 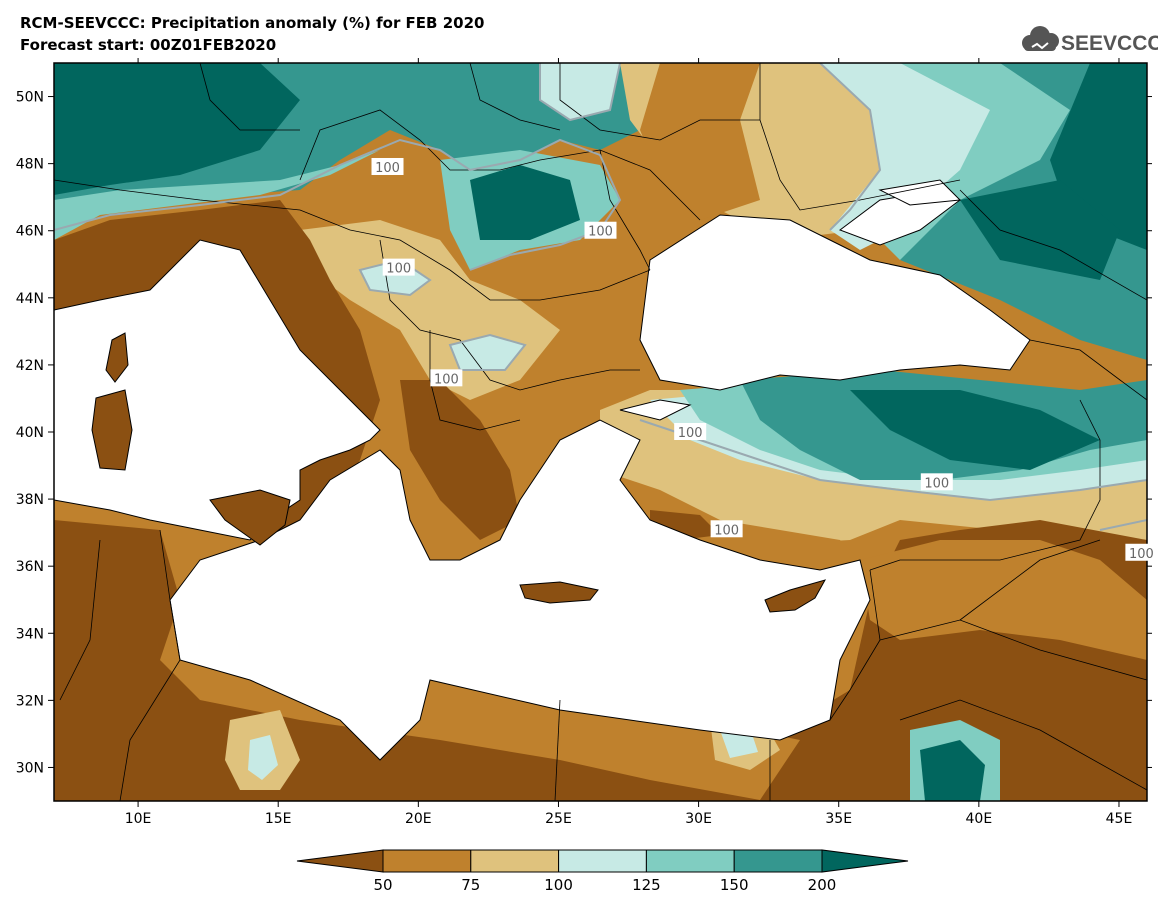 What do you see at coordinates (250, 517) in the screenshot?
I see `sicily-island` at bounding box center [250, 517].